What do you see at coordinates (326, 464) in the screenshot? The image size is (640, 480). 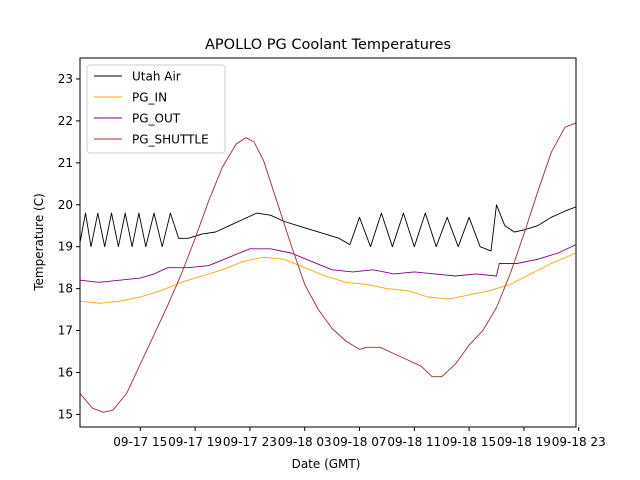 I see `x-axis-label: Date (GMT)` at bounding box center [326, 464].